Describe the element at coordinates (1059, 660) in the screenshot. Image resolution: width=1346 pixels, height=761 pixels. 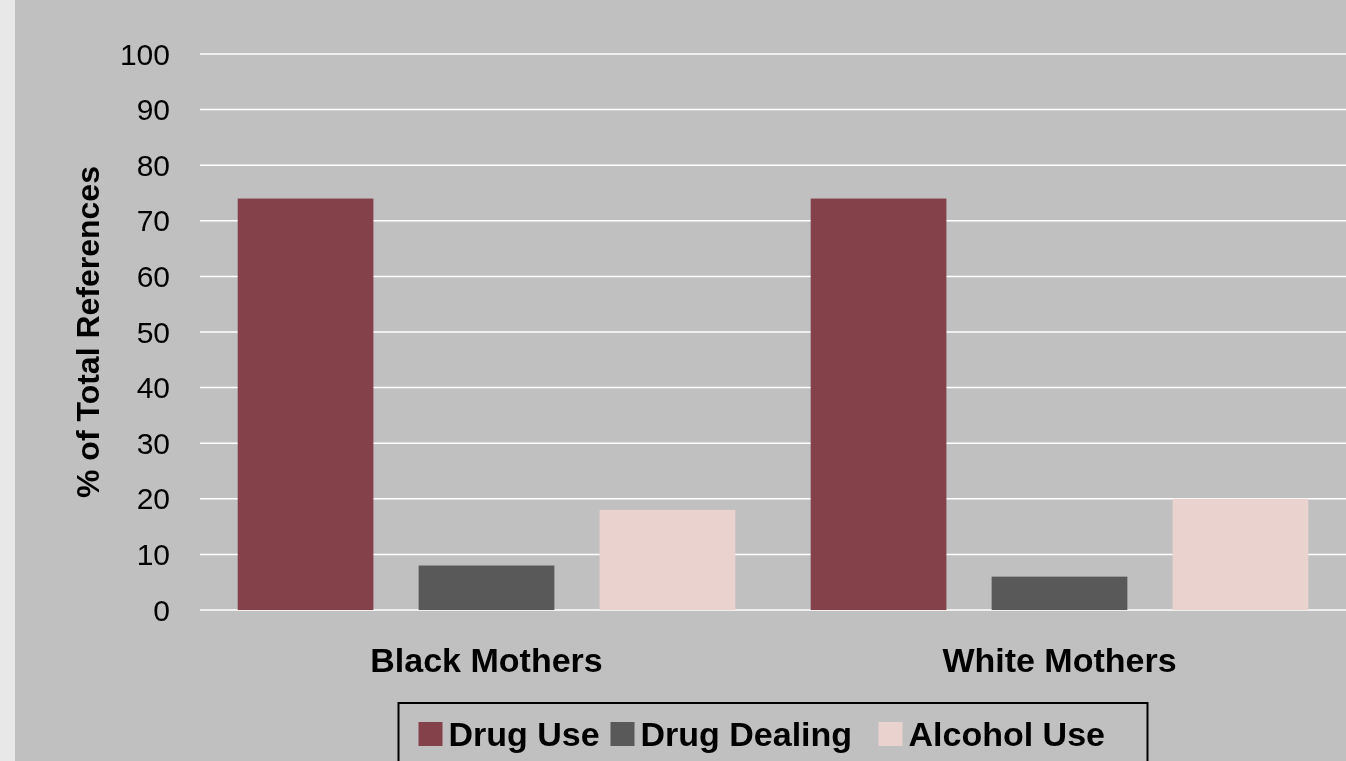
I see `x-tick-label: White Mothers` at that location.